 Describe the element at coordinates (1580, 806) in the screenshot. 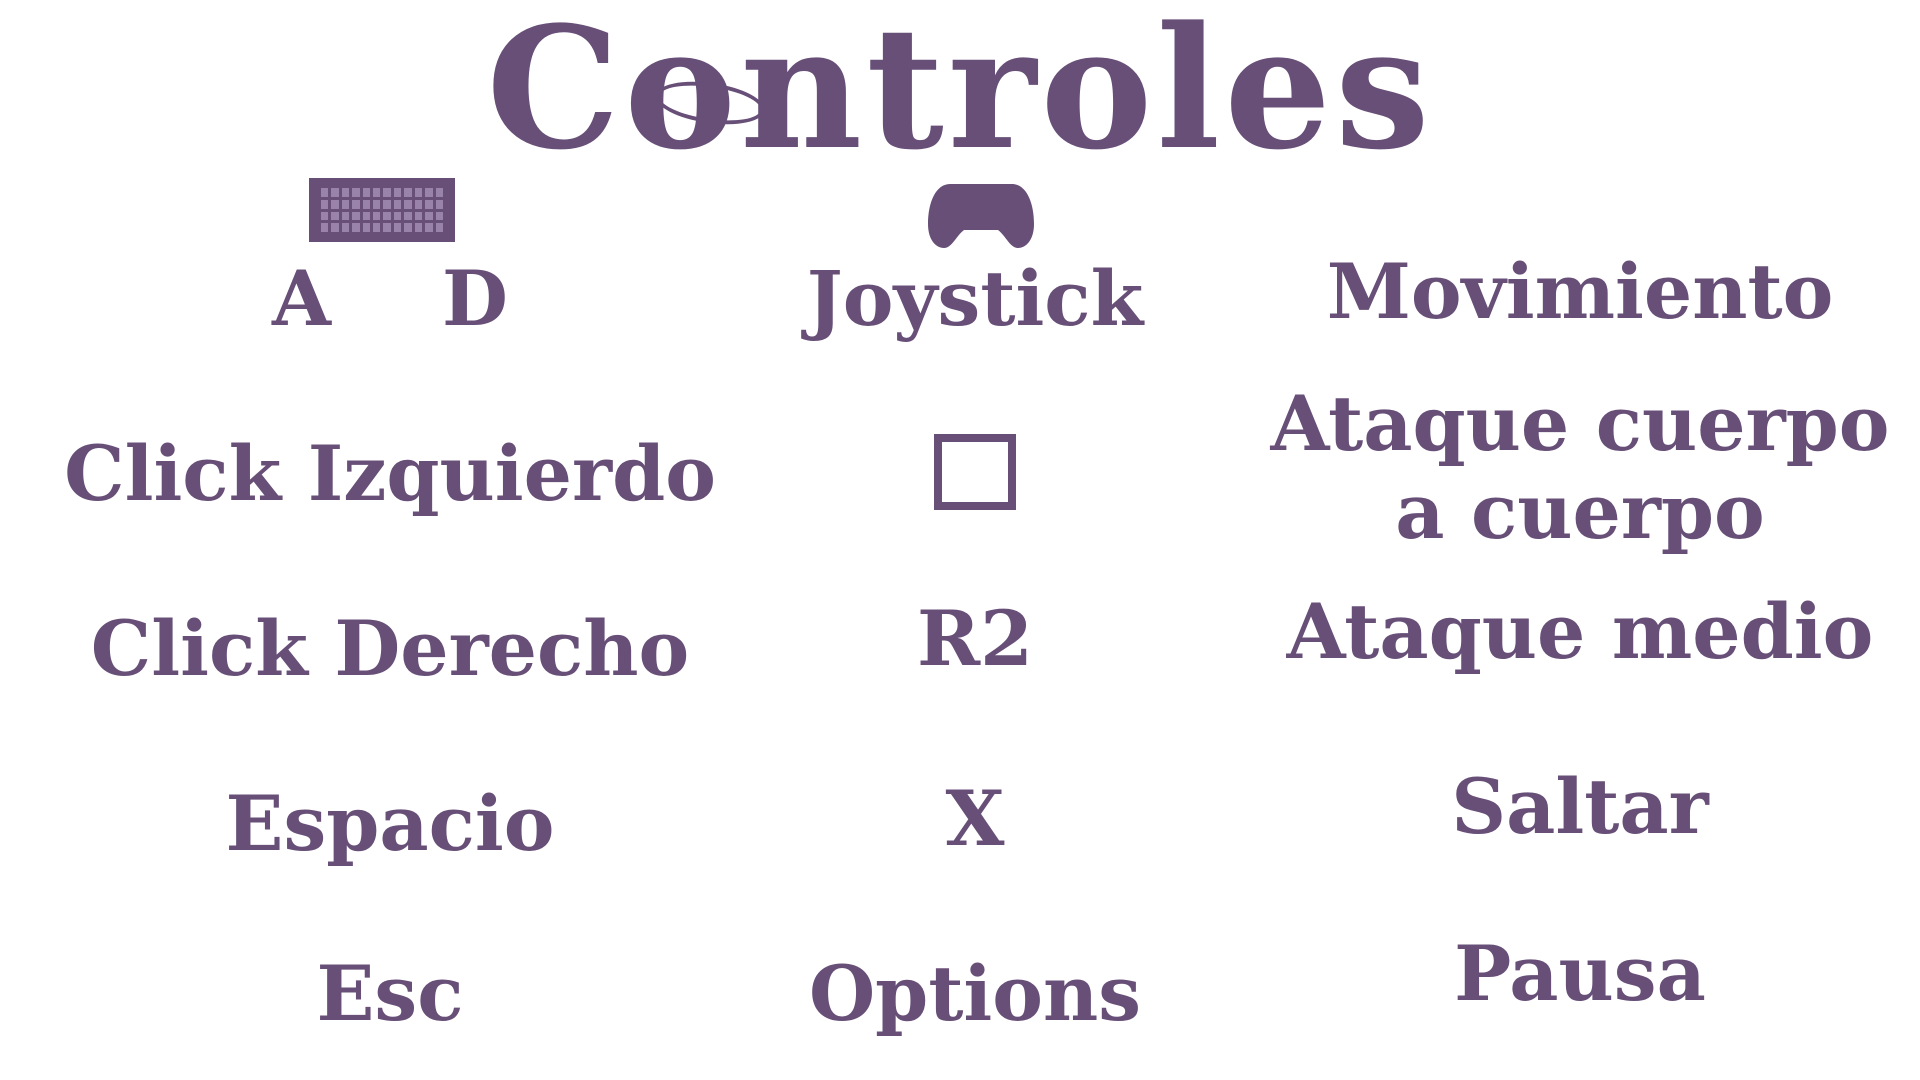

I see `jump-action-label: Saltar` at that location.